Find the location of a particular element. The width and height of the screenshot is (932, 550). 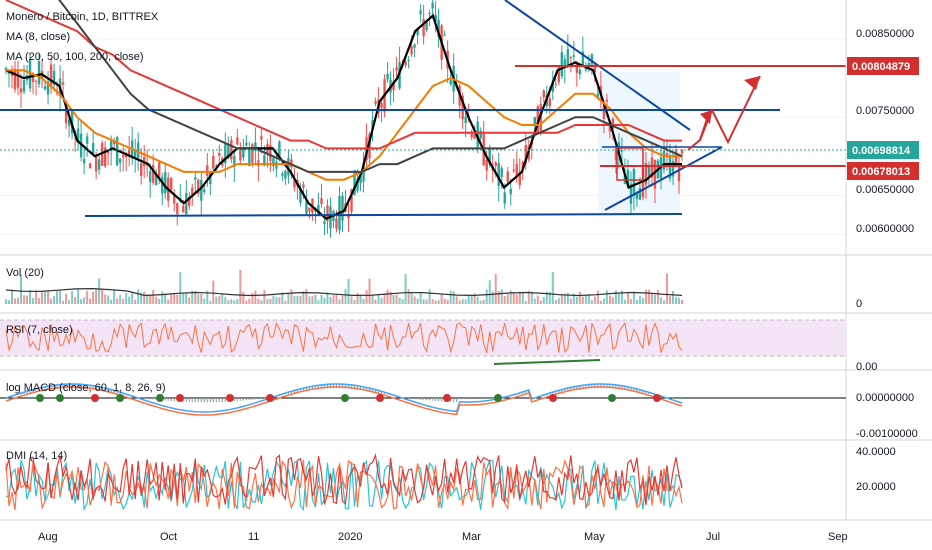

volume-tick: 0 is located at coordinates (859, 304).